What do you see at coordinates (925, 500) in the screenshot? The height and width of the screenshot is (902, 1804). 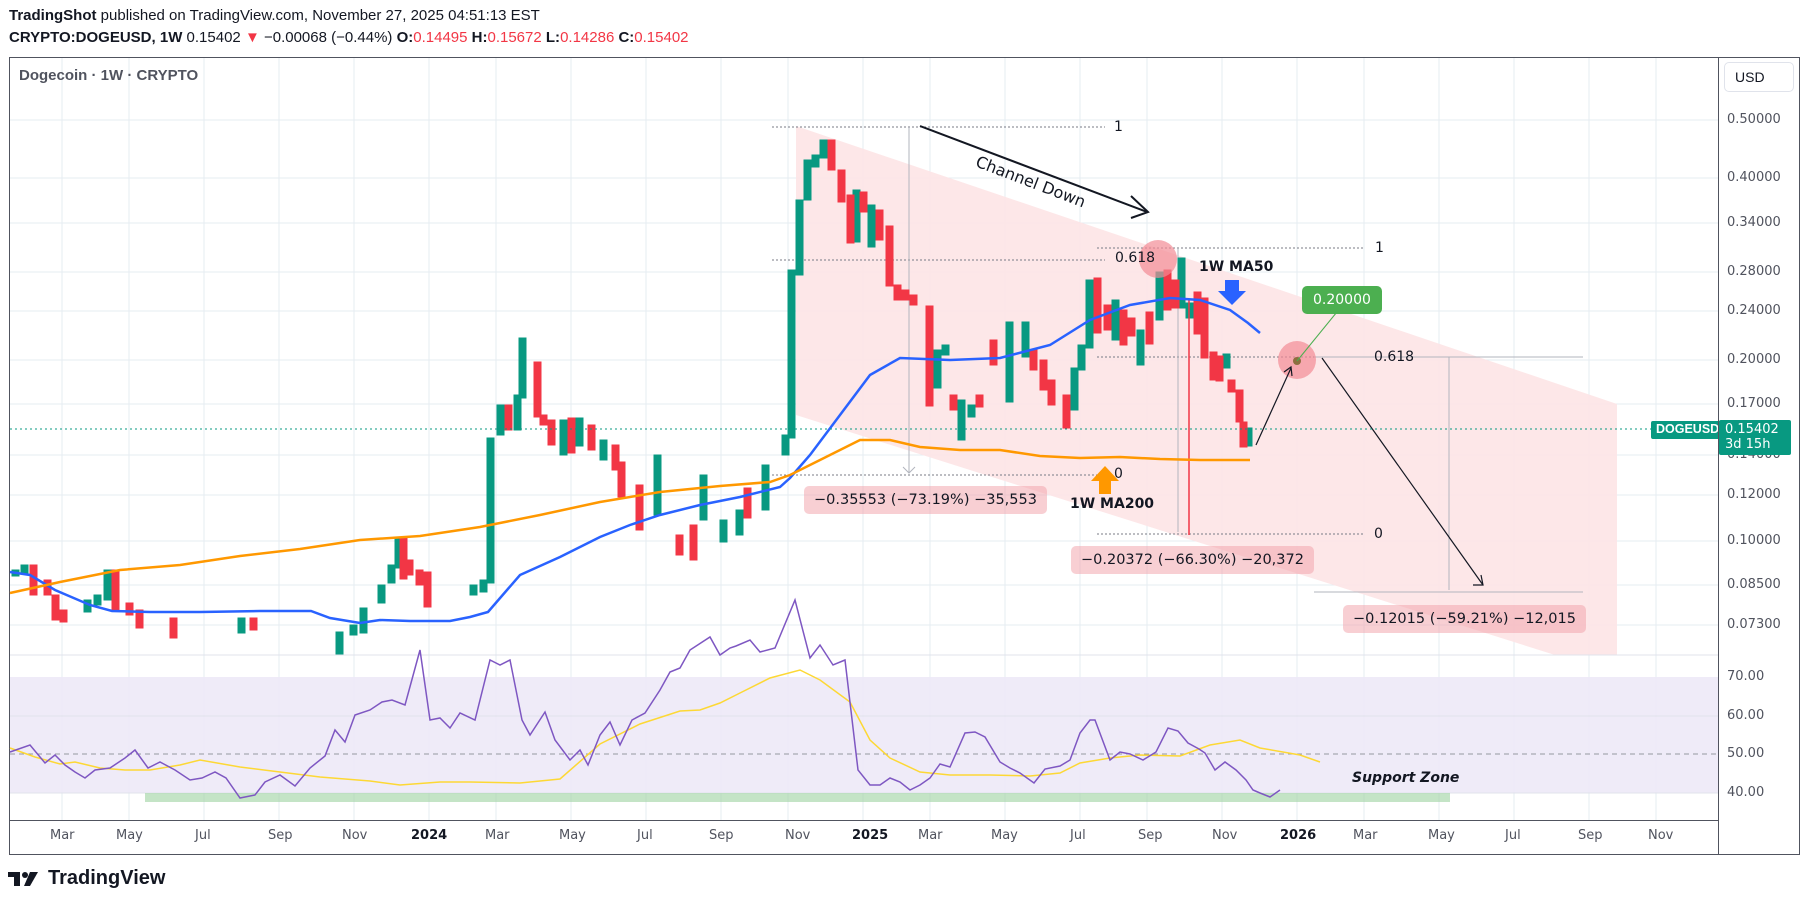 I see `measure-box-1: −0.35553 (−73.19%) −35,553` at bounding box center [925, 500].